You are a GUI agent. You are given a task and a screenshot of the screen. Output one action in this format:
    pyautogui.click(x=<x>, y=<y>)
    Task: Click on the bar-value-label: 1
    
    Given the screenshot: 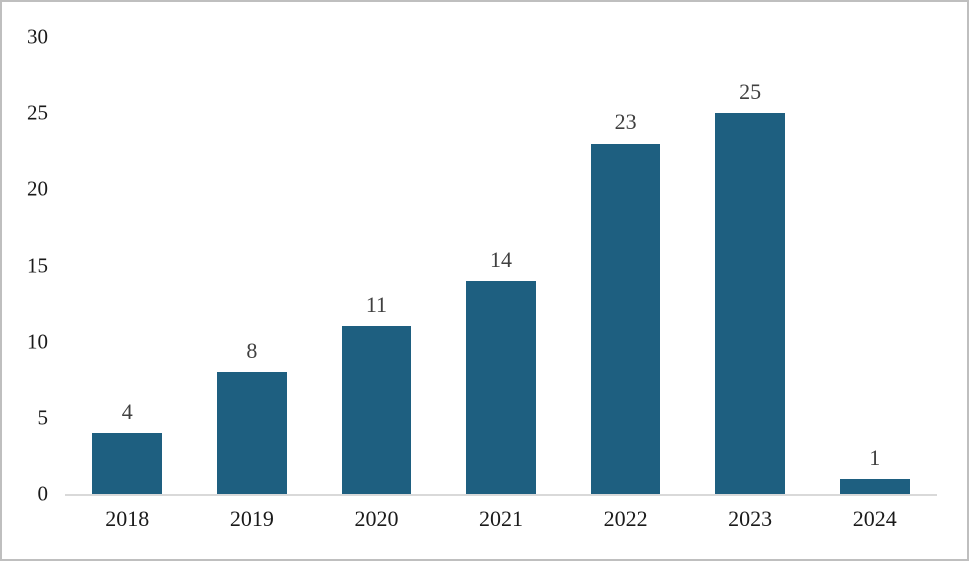 What is the action you would take?
    pyautogui.click(x=875, y=457)
    